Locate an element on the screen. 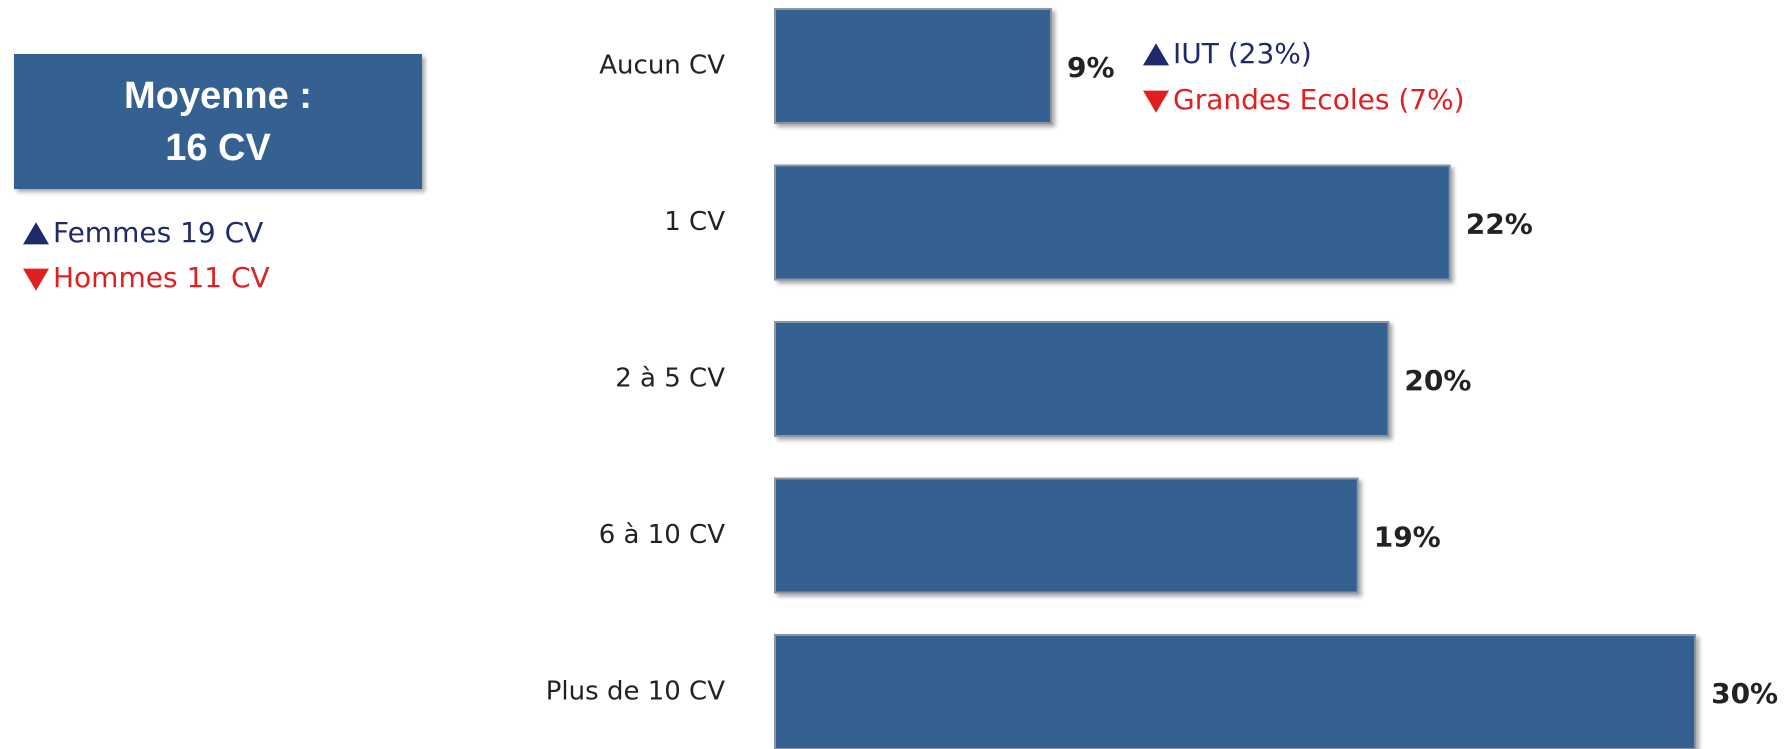  category-label: 6 à 10 CV is located at coordinates (662, 535).